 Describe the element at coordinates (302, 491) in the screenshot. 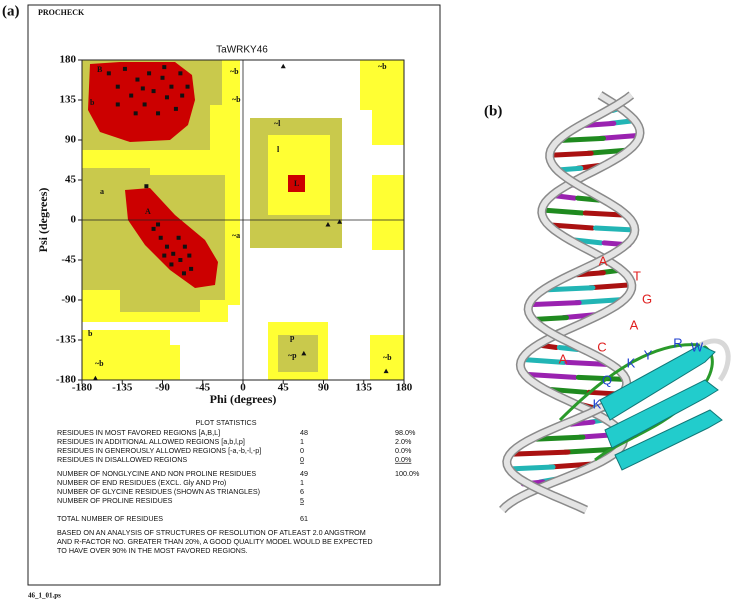

I see `stats-cell: 6` at that location.